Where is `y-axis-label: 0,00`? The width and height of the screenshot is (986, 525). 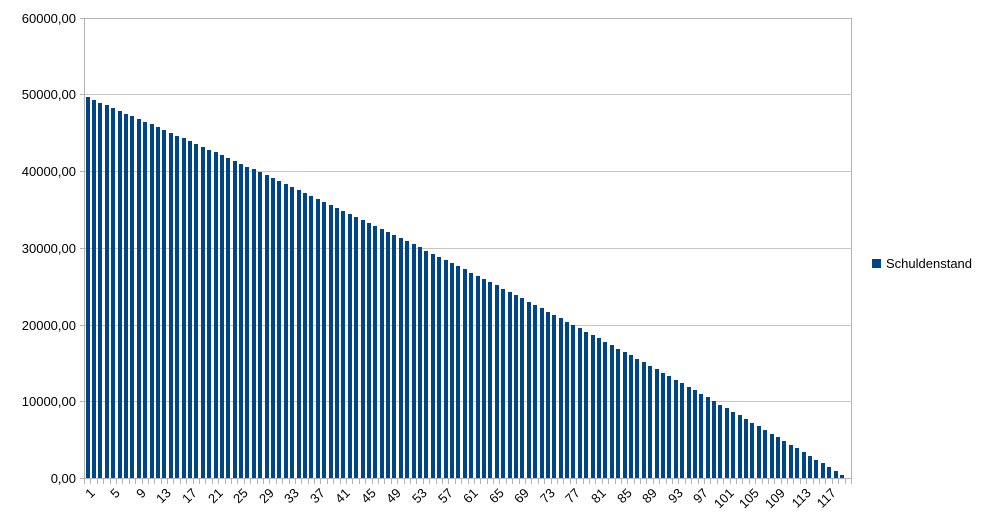
y-axis-label: 0,00 is located at coordinates (63, 478).